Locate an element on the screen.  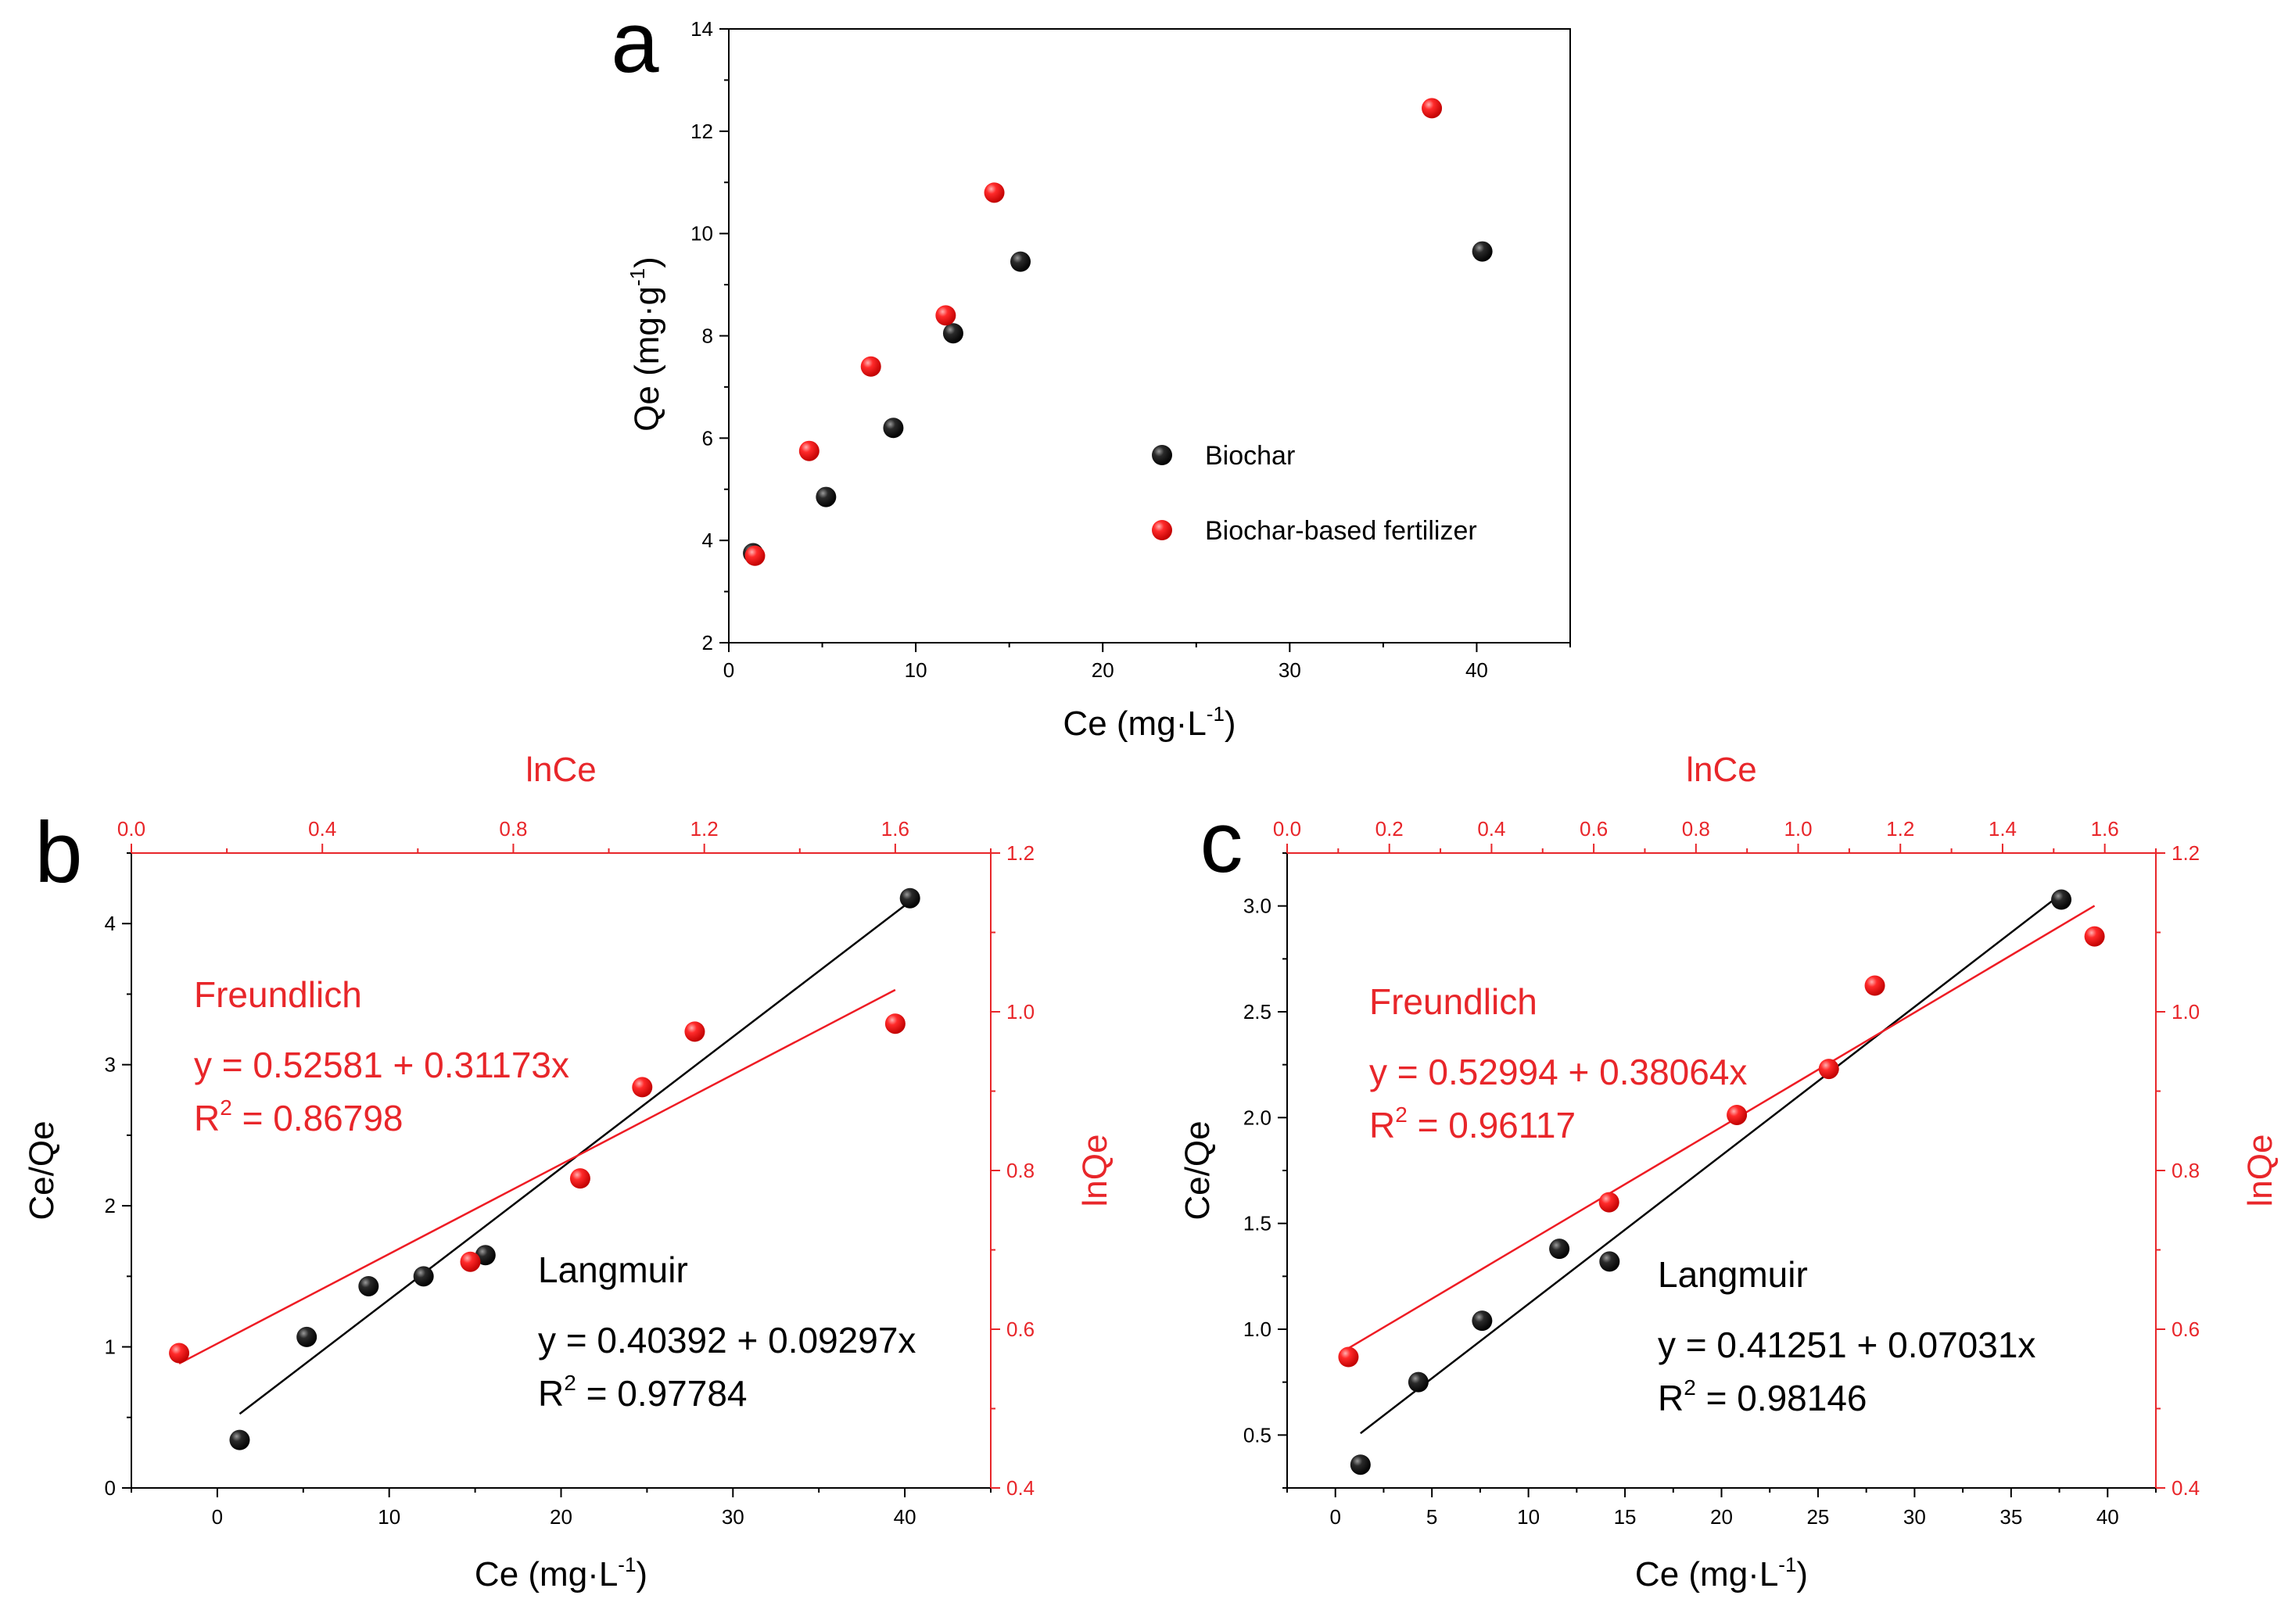
langmuir-title-b: Langmuir is located at coordinates (613, 1269).